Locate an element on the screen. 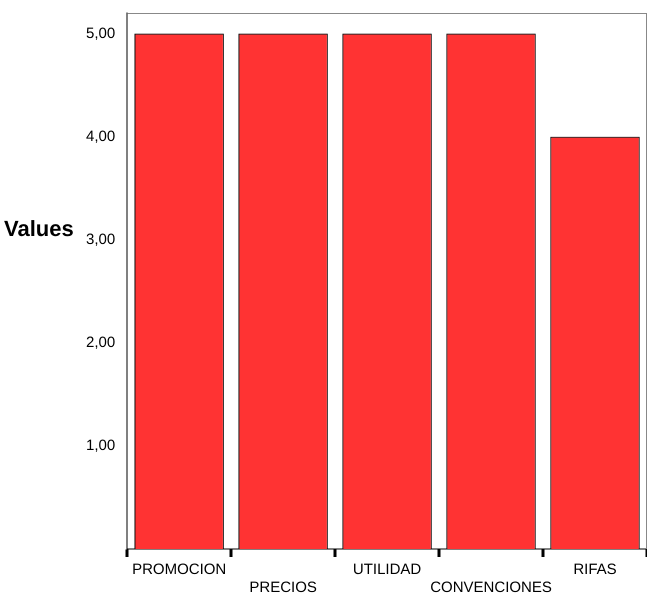  x-tick-label: PRECIOS is located at coordinates (283, 587).